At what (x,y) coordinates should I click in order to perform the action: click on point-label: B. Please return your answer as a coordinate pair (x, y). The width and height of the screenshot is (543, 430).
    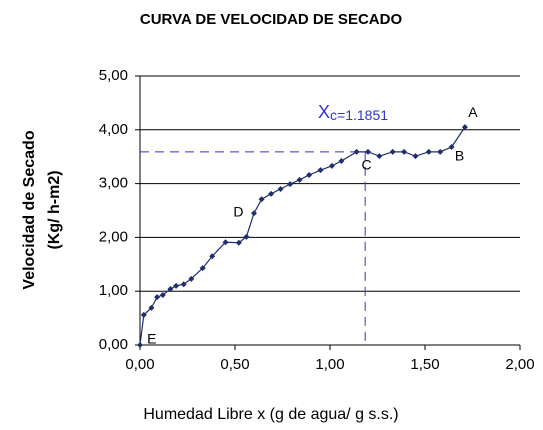
    Looking at the image, I should click on (459, 156).